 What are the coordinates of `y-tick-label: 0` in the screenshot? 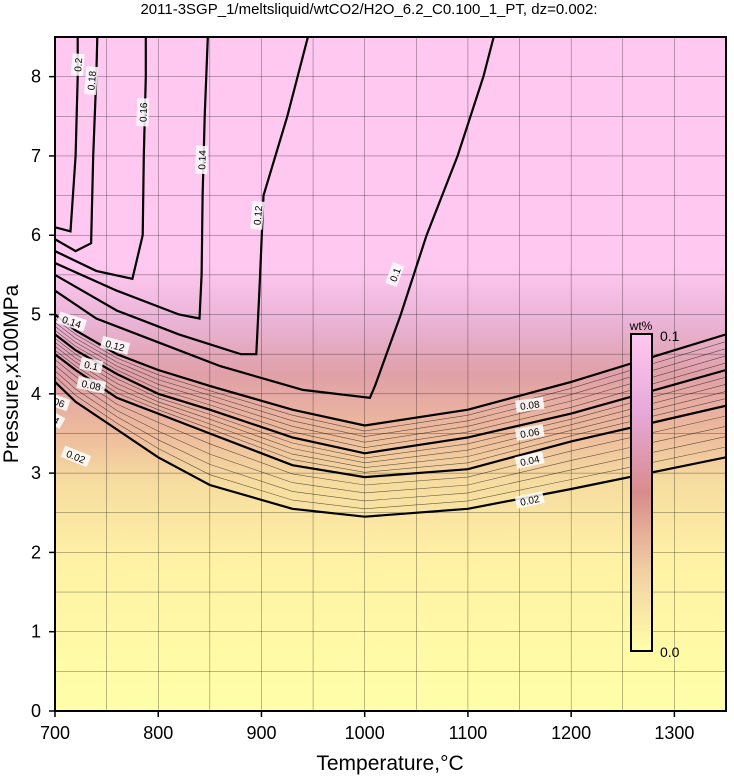 It's located at (36, 711).